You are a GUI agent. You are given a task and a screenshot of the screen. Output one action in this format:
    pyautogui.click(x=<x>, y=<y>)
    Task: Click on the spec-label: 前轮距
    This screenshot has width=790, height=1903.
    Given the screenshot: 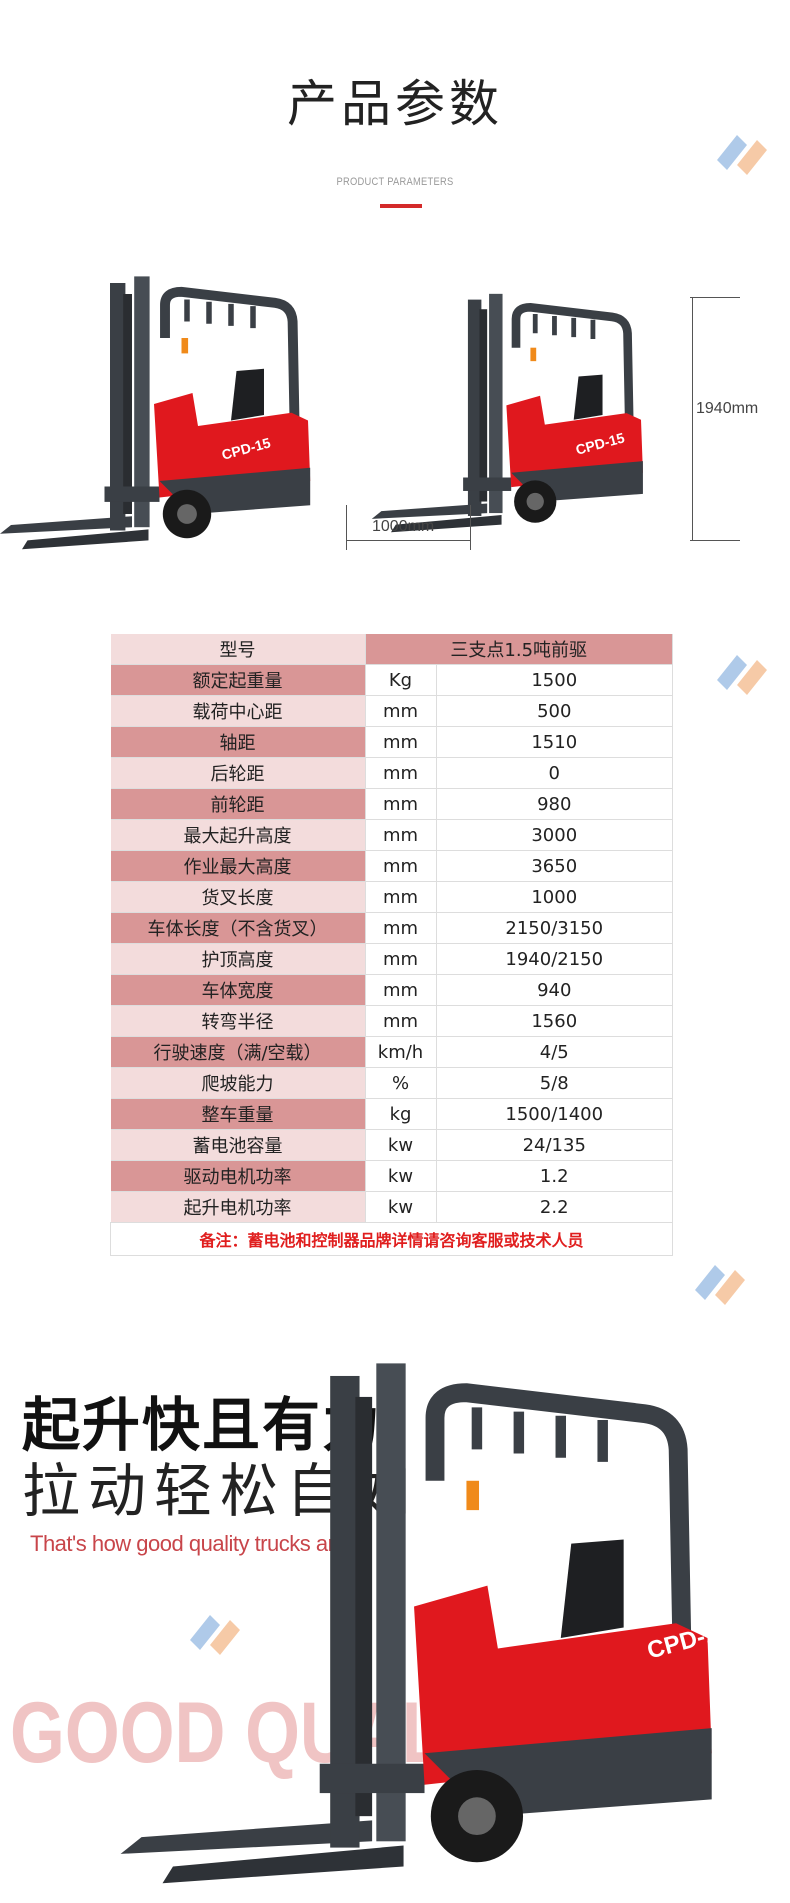 What is the action you would take?
    pyautogui.click(x=238, y=804)
    